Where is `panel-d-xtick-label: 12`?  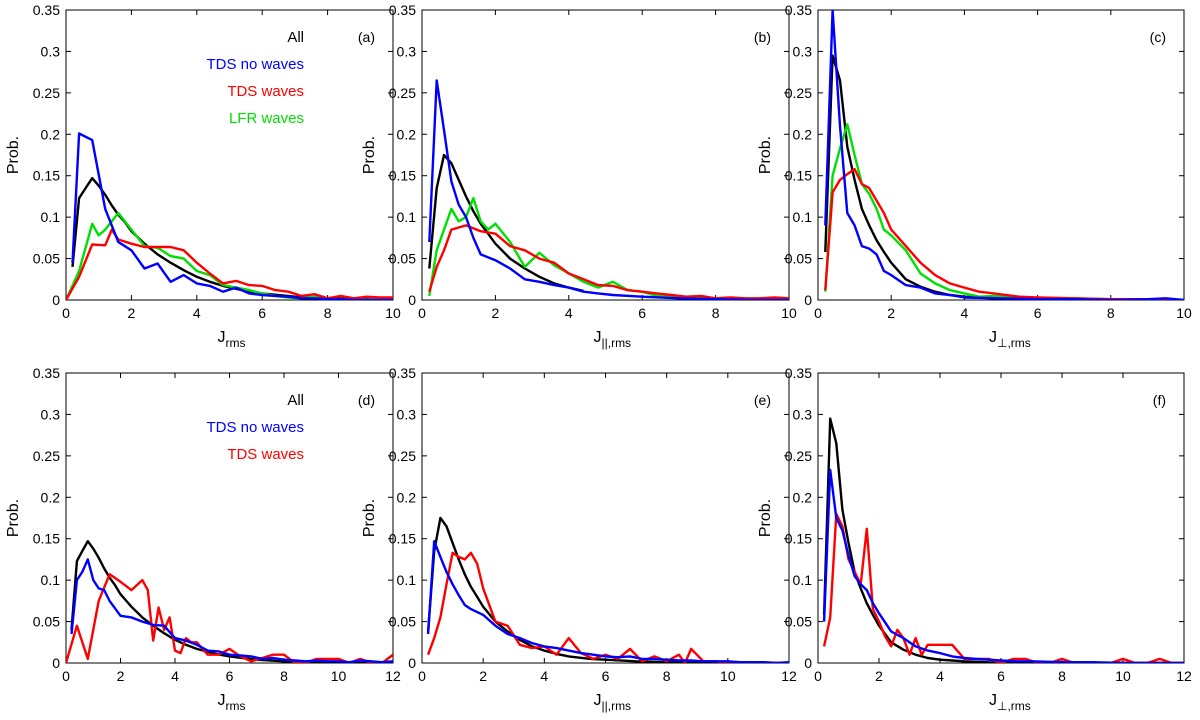 panel-d-xtick-label: 12 is located at coordinates (393, 676).